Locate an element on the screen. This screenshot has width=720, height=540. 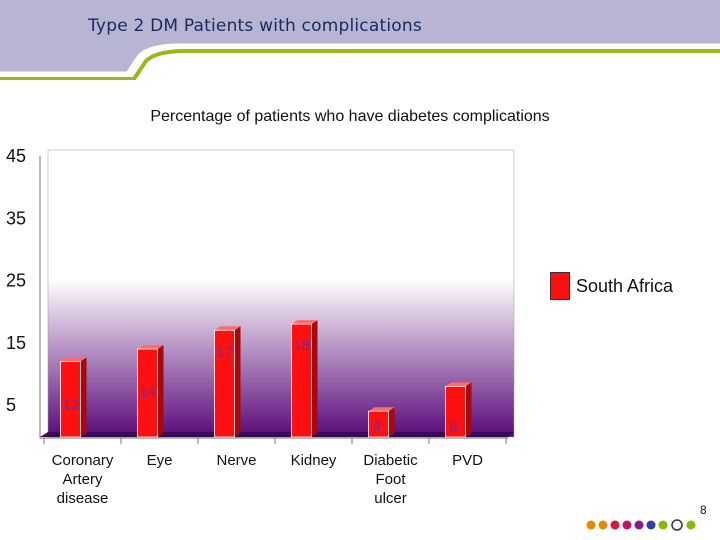
legend-swatch is located at coordinates (560, 286).